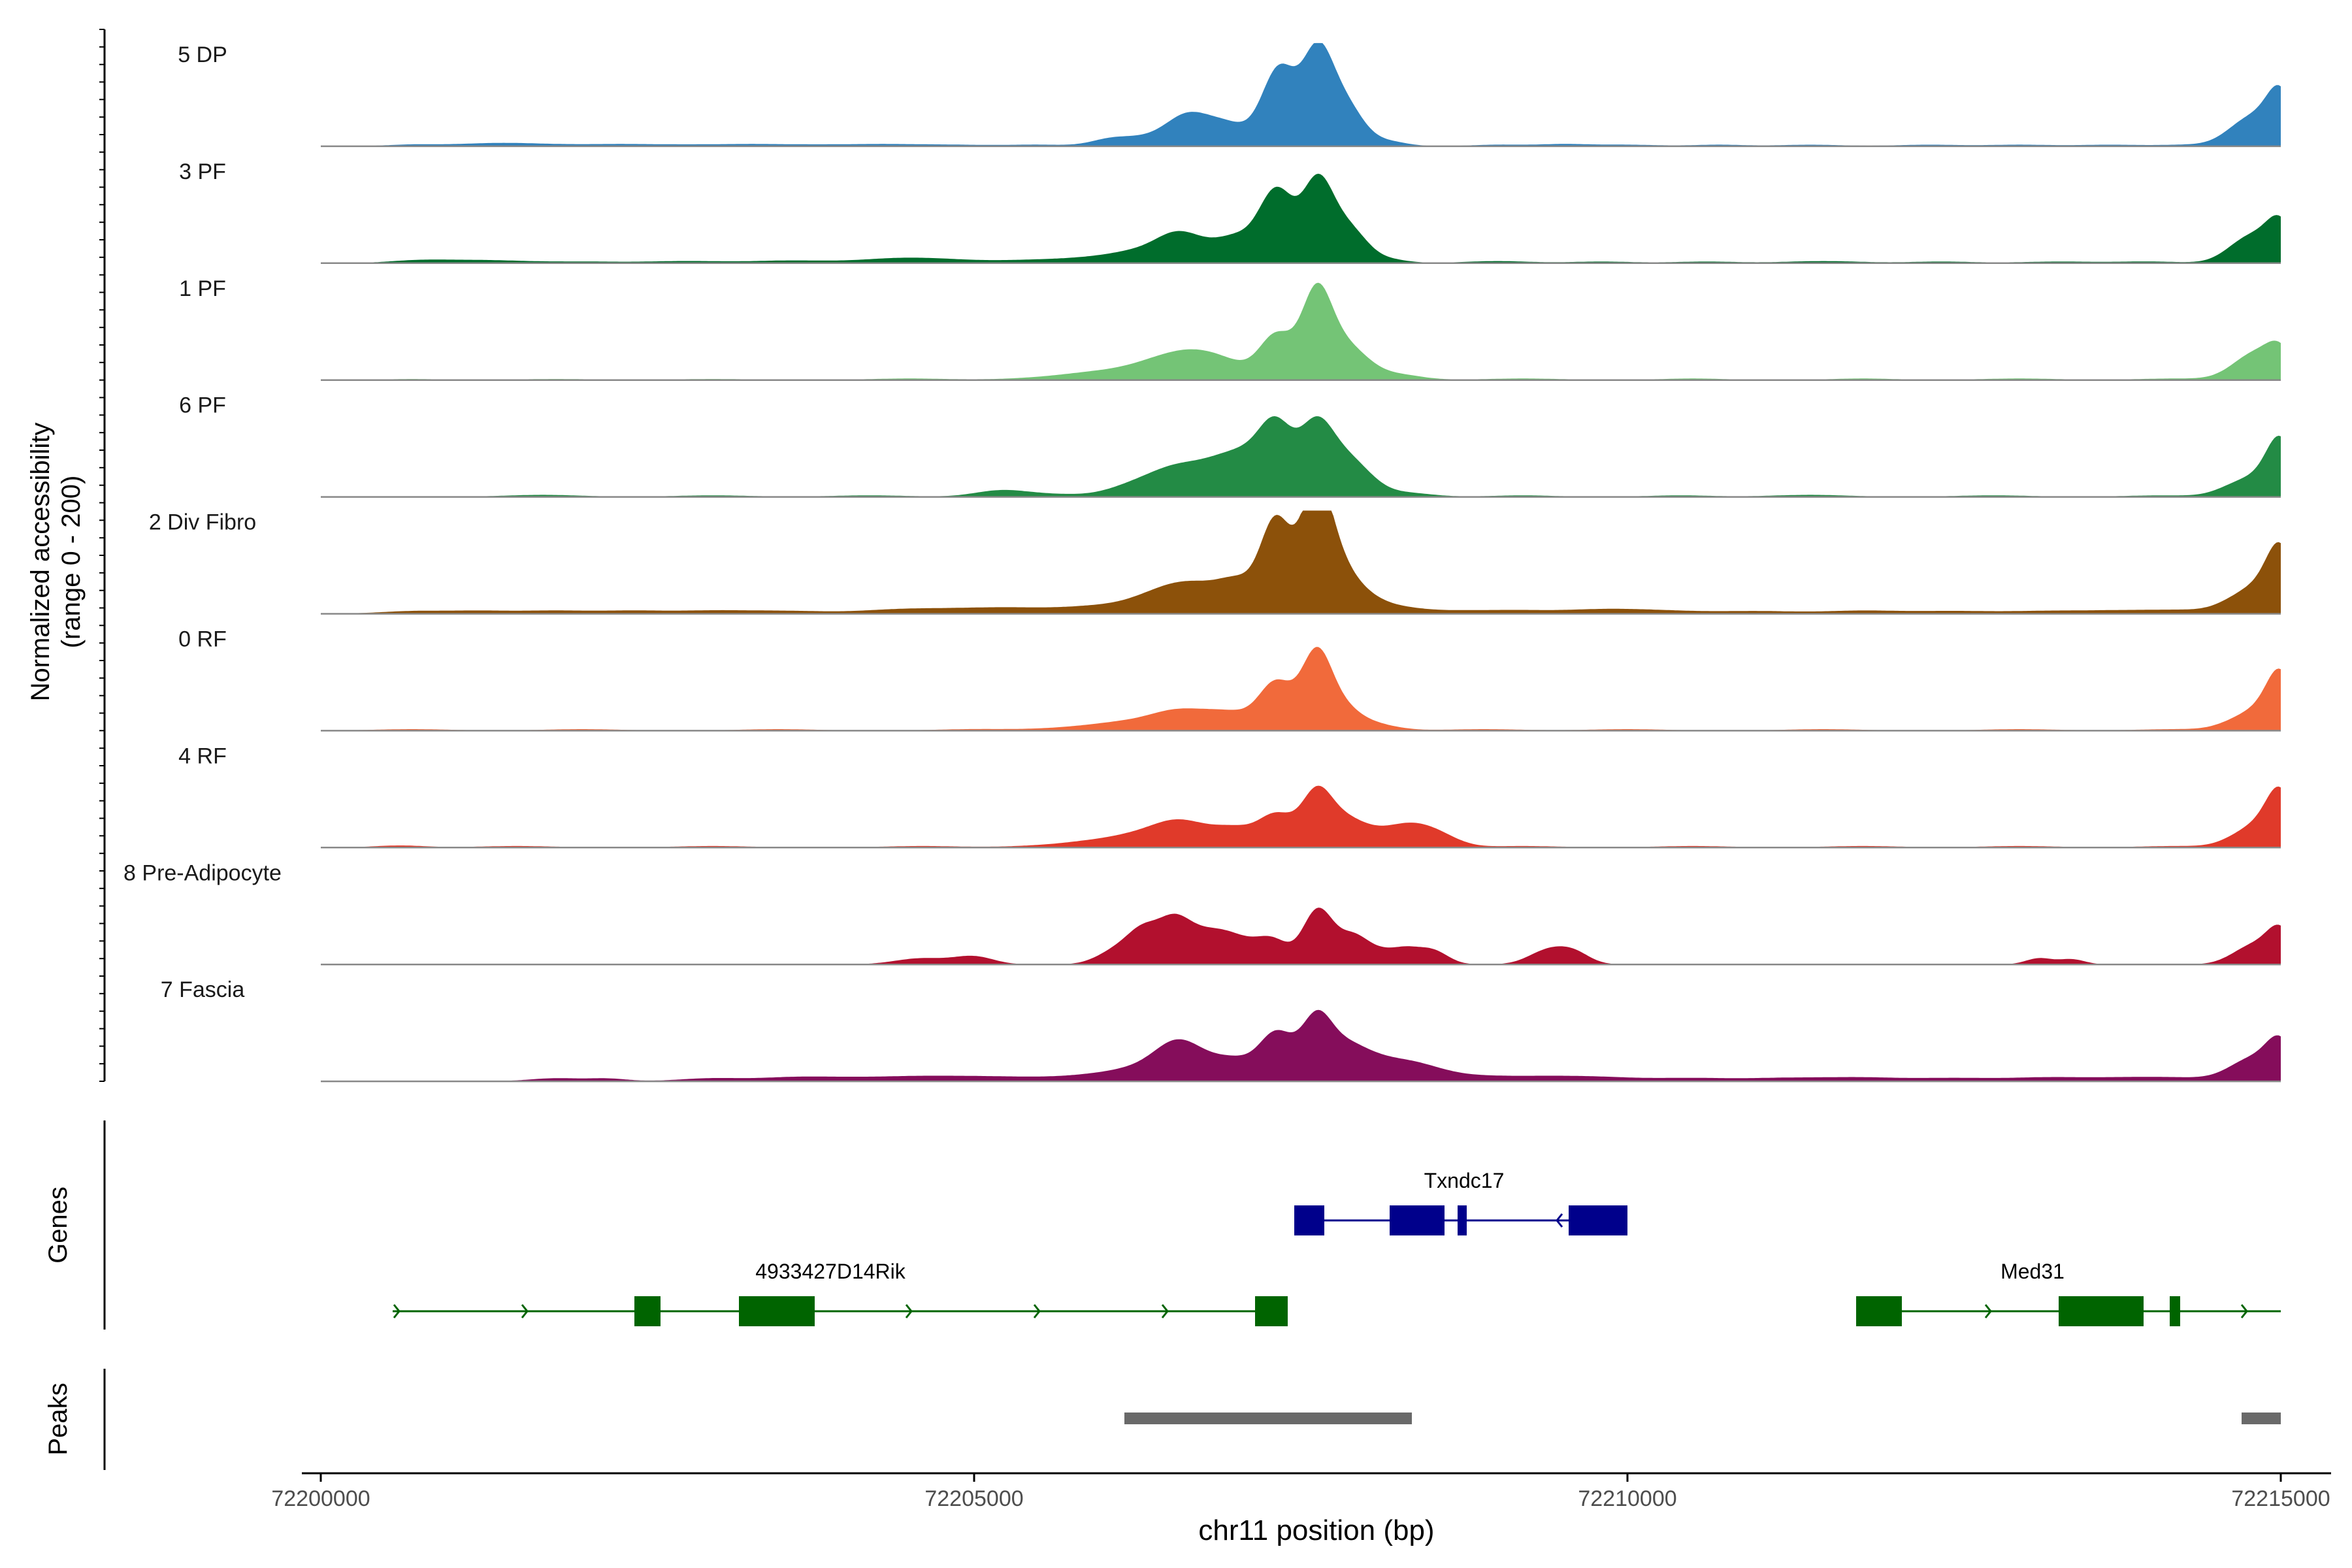  I want to click on y-axis-label-line2: (range 0 - 200), so click(71, 562).